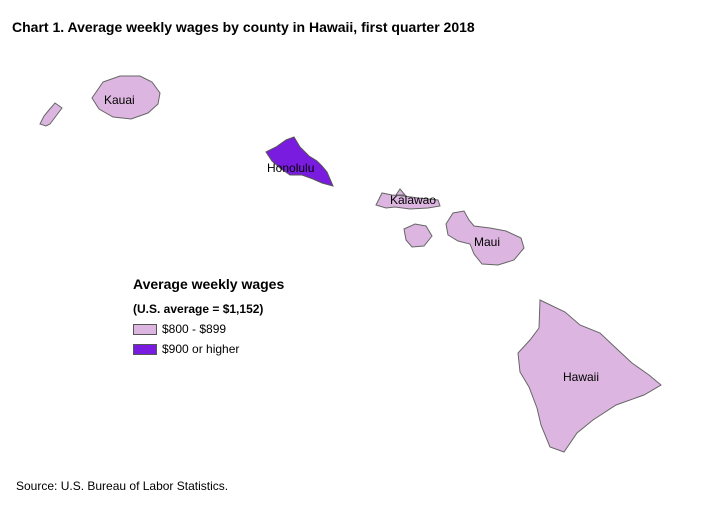 This screenshot has height=507, width=702. I want to click on molokai-island, so click(408, 201).